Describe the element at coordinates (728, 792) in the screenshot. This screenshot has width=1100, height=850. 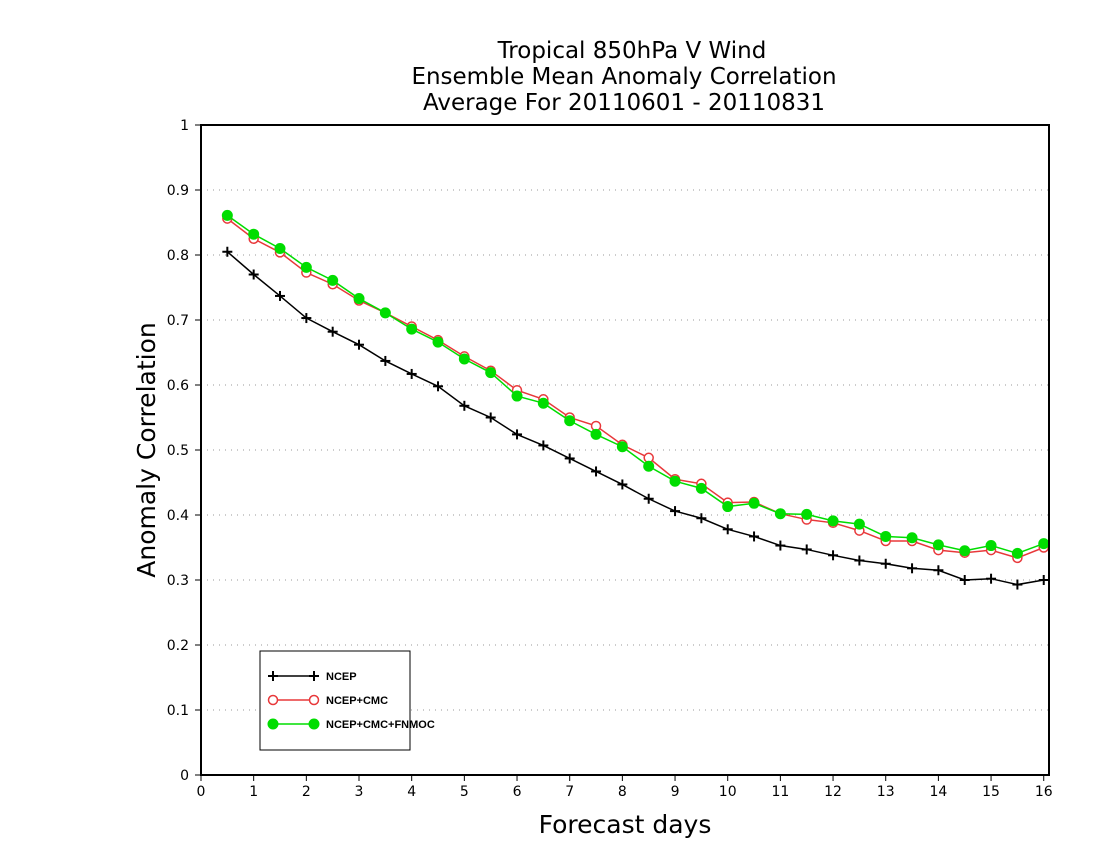
I see `x-tick-label: 10` at that location.